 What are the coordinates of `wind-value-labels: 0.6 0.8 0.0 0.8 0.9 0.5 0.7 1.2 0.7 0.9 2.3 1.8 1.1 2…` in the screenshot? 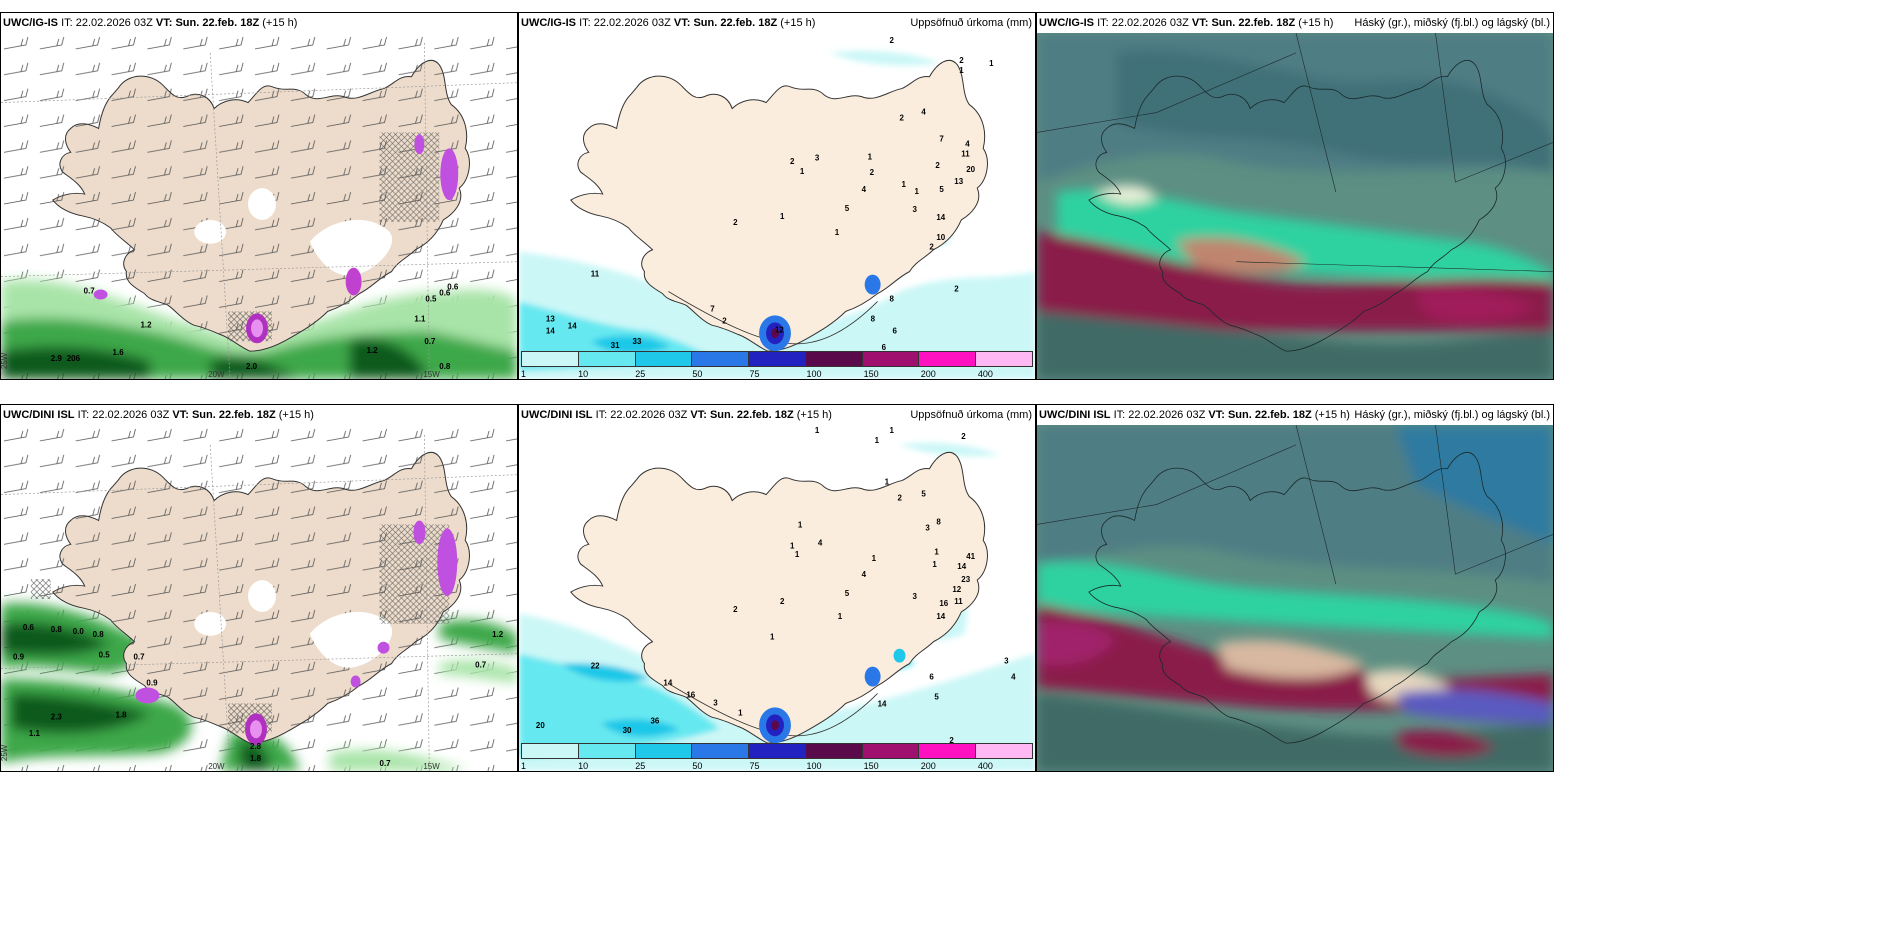 It's located at (258, 695).